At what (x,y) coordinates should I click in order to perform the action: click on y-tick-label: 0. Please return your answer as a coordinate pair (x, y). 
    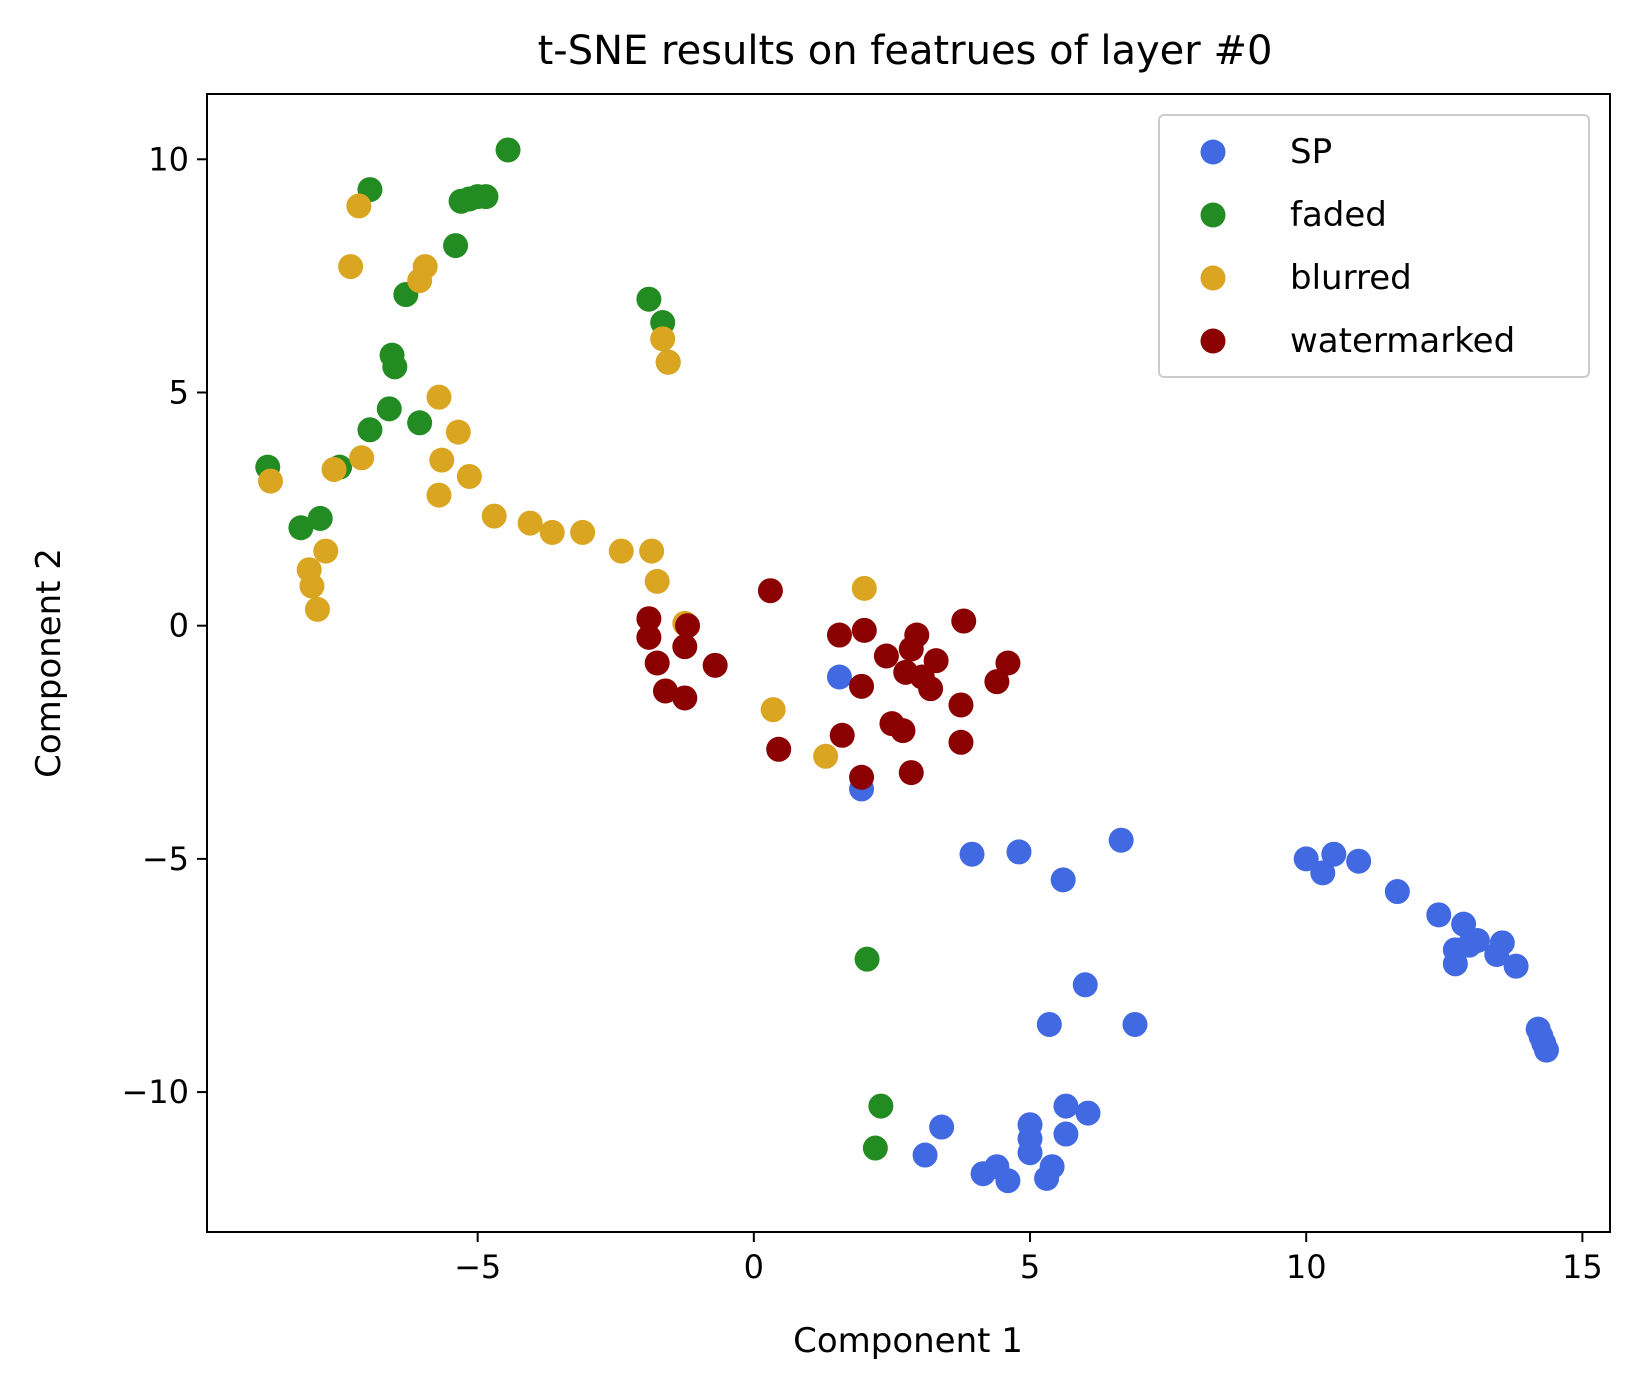
    Looking at the image, I should click on (179, 626).